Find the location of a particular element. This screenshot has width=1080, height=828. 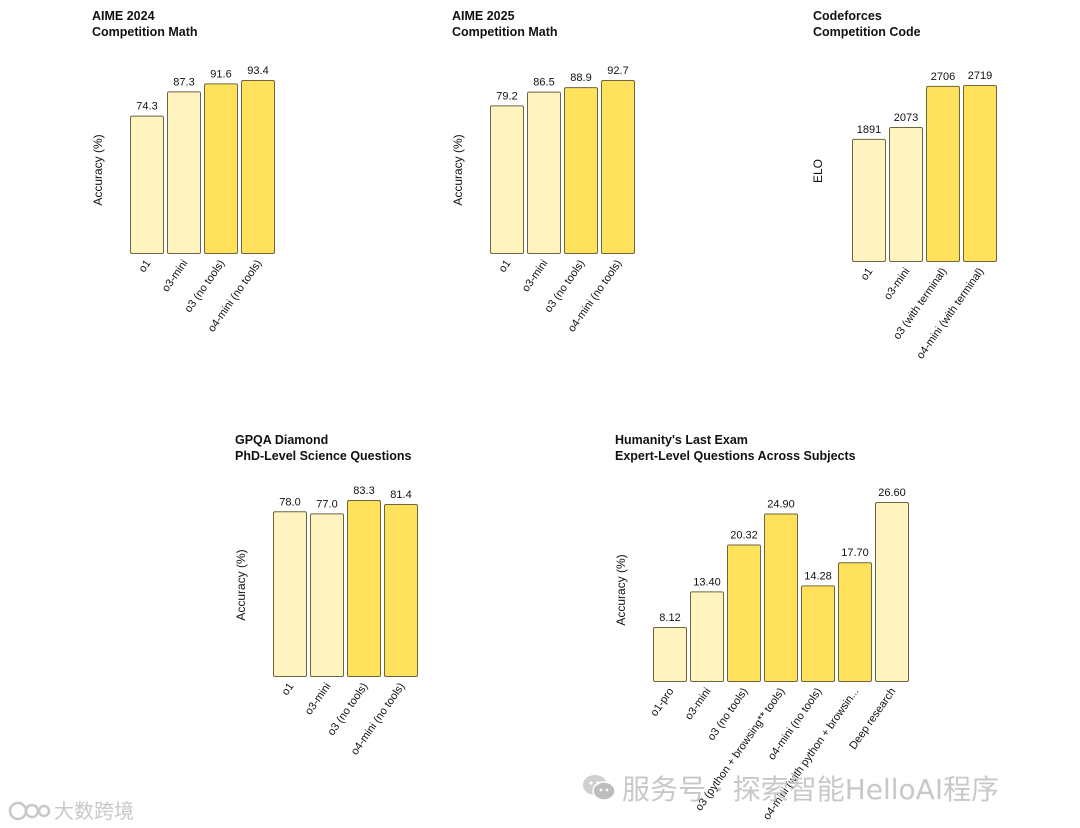

x-tick-label: o1-pro is located at coordinates (662, 702).